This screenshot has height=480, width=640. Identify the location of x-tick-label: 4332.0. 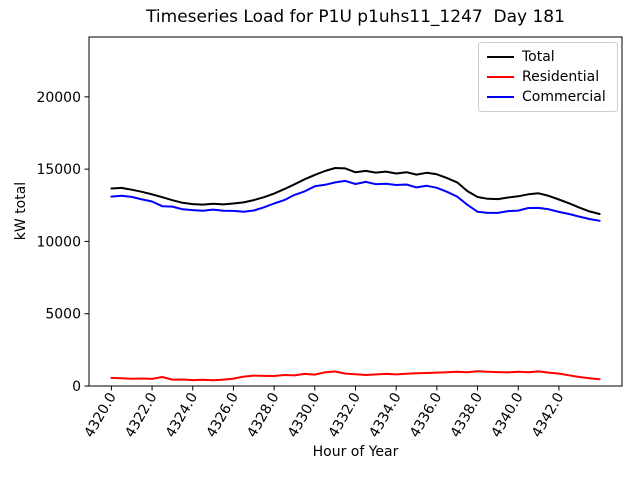
(345, 415).